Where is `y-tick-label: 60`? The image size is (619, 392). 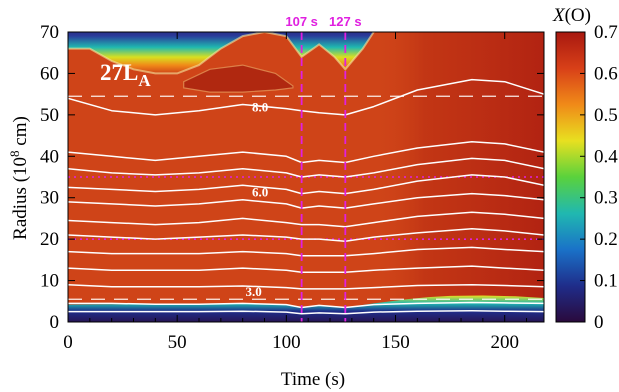
y-tick-label: 60 is located at coordinates (49, 73).